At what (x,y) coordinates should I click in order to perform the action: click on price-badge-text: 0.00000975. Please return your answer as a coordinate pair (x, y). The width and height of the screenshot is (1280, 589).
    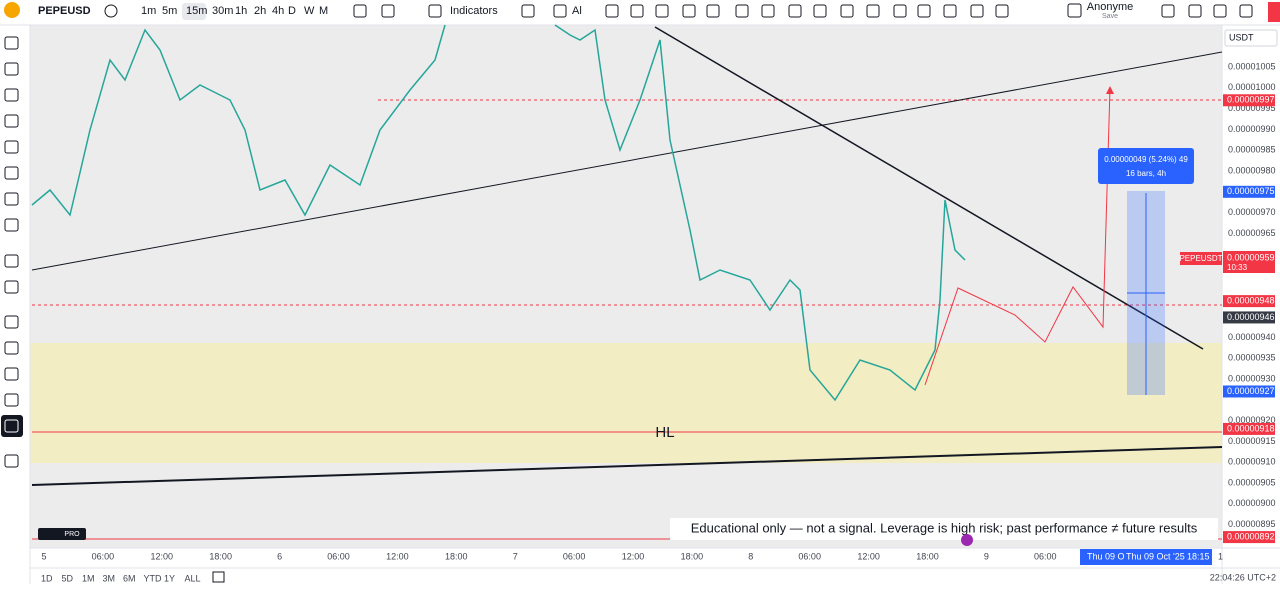
    Looking at the image, I should click on (1251, 191).